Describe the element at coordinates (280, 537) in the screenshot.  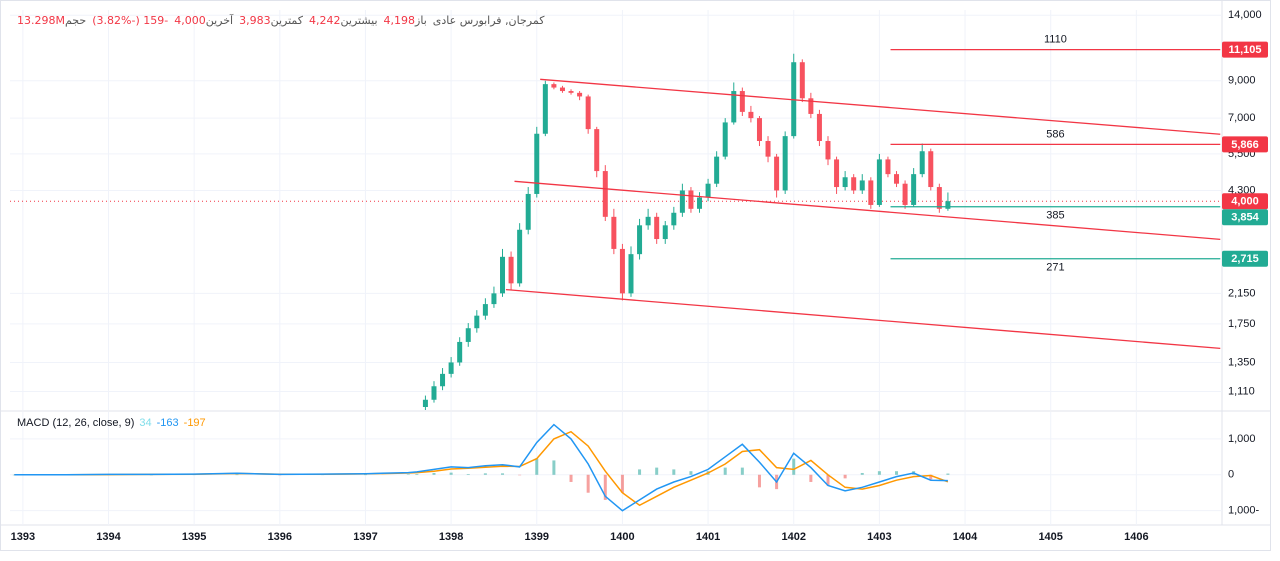
I see `x-tick-label: 1396` at that location.